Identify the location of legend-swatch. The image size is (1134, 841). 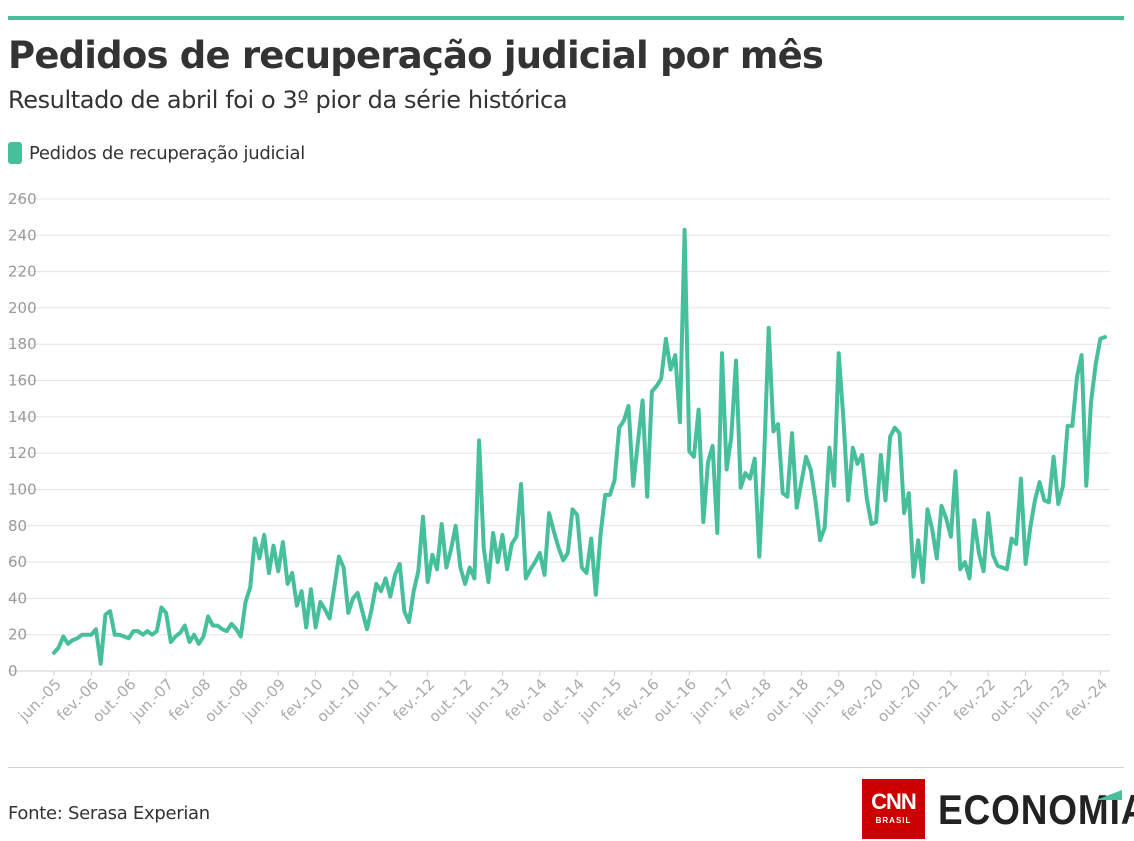
(15, 153).